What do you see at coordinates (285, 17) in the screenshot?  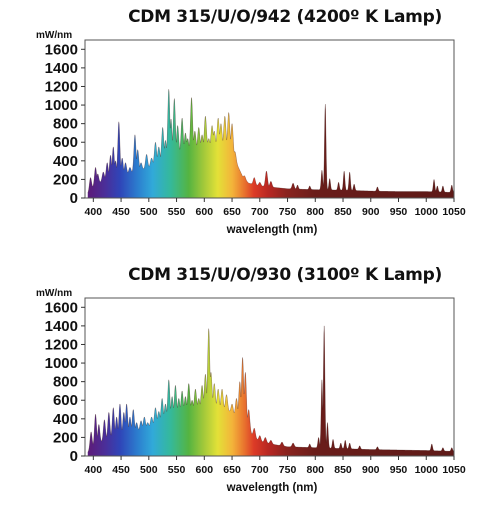 I see `chart-title: CDM 315/U/O/942 (4200º K Lamp)` at bounding box center [285, 17].